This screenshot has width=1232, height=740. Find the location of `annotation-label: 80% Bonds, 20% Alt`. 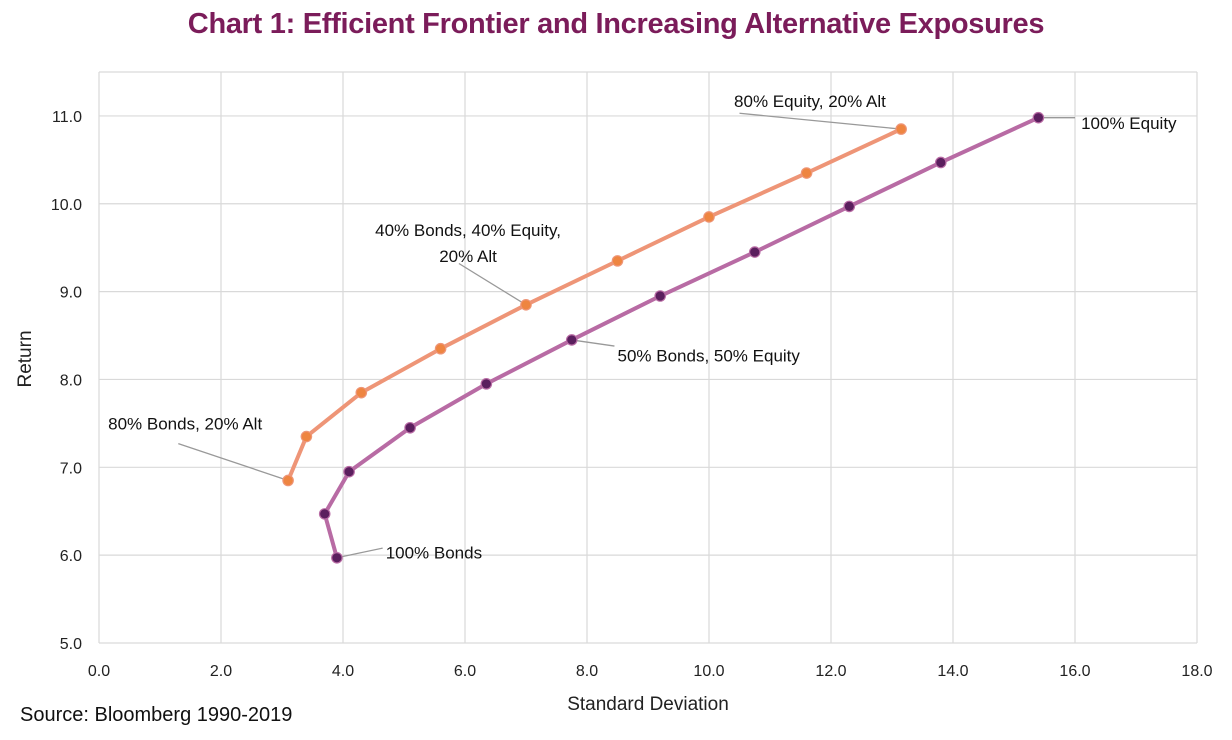

annotation-label: 80% Bonds, 20% Alt is located at coordinates (185, 423).